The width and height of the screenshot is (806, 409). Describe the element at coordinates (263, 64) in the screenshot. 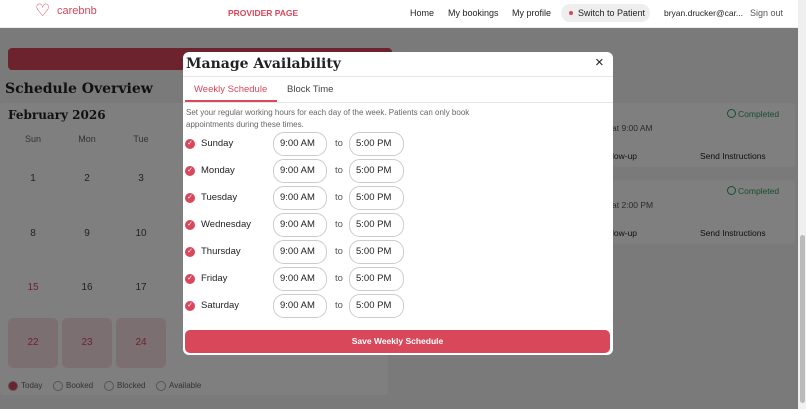

I see `modal-title: Manage Availability` at that location.